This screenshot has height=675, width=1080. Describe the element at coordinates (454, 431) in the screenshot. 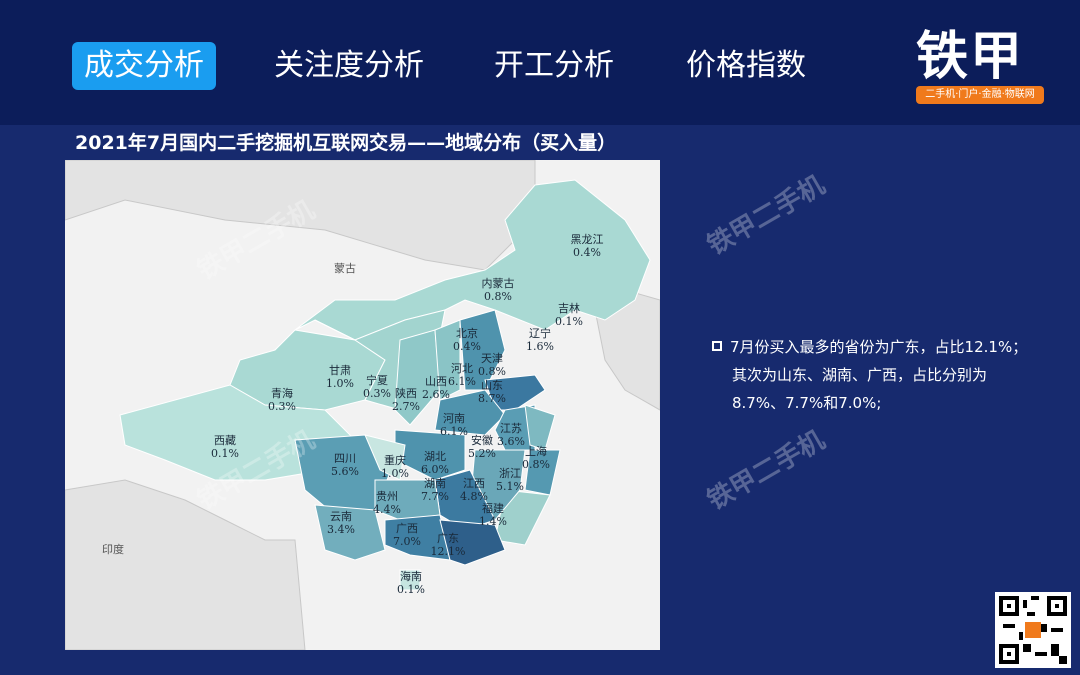

I see `province-share: 6.1%` at that location.